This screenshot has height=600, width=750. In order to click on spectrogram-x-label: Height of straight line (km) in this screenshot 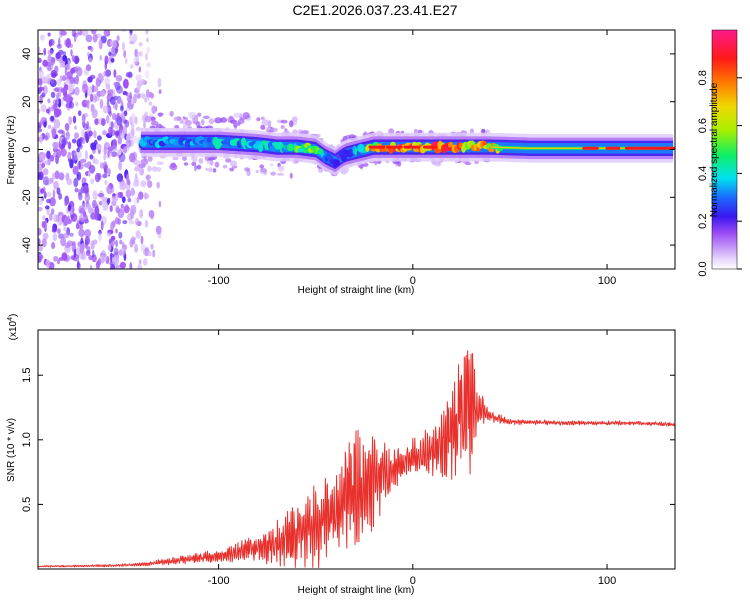, I will do `click(356, 290)`.